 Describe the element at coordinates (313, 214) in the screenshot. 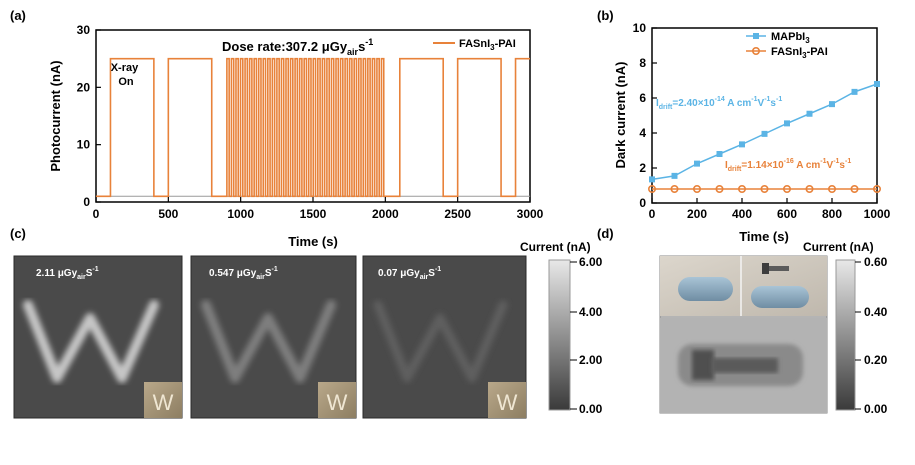

I see `chart-a-xtick-label-3: 1500` at that location.